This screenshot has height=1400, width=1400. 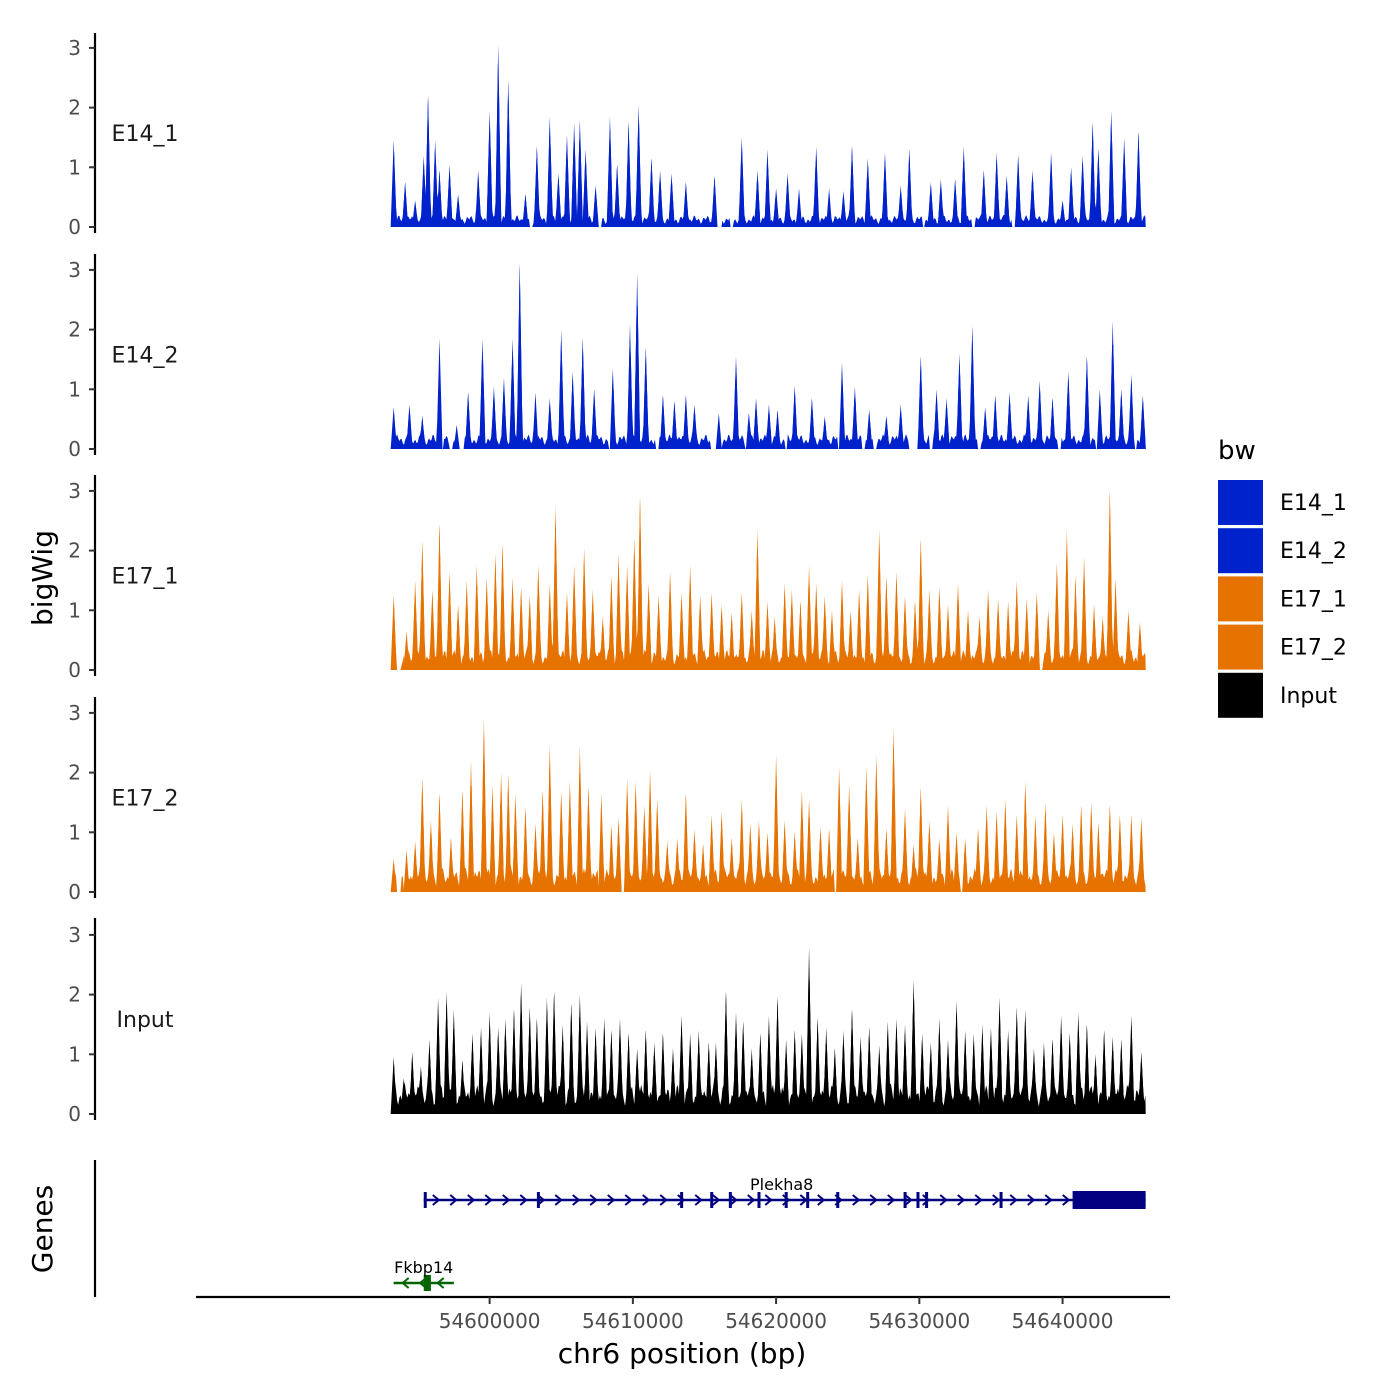 I want to click on legend-label: E17_1, so click(x=1313, y=599).